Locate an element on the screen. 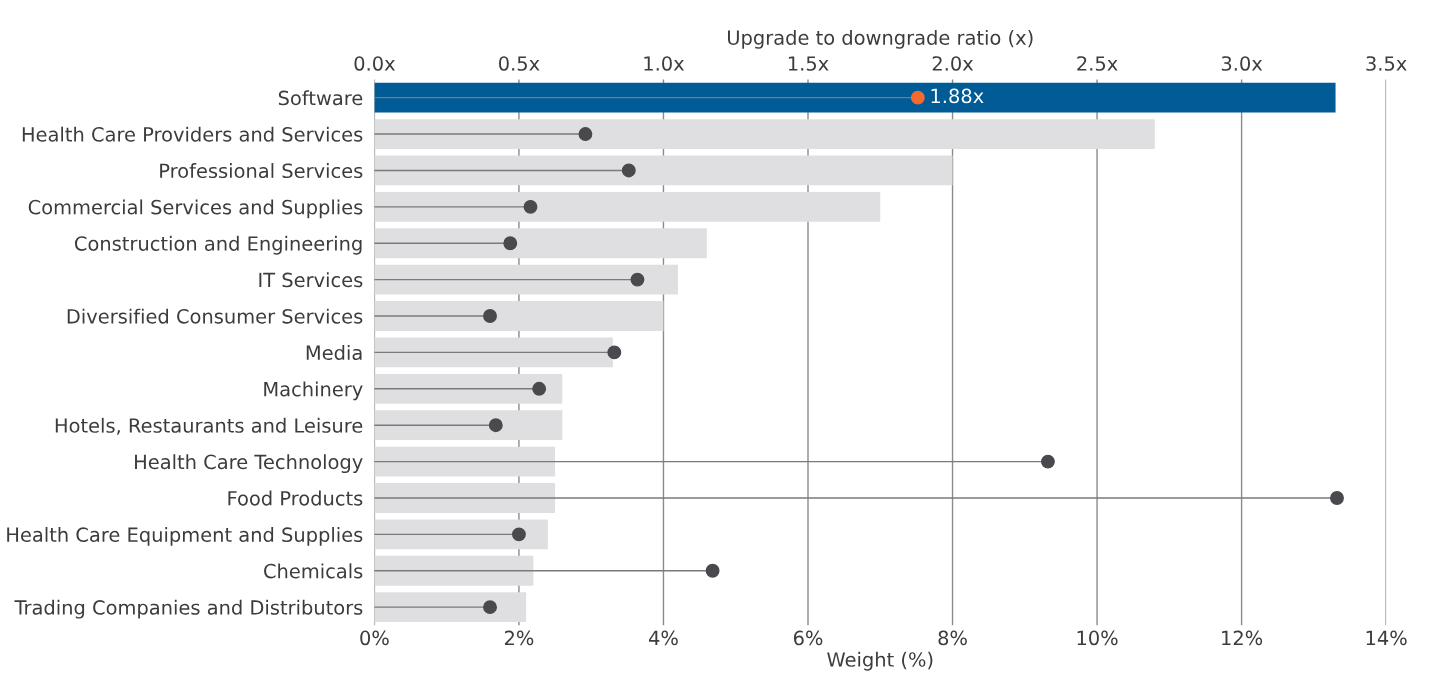  x2-tick-label: 1.0x is located at coordinates (664, 63).